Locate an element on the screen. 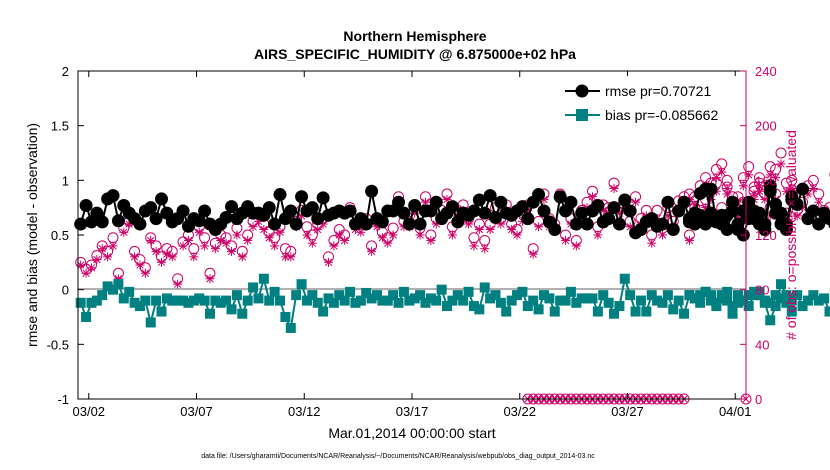  x-axis-label: Mar.01,2014 00:00:00 start is located at coordinates (411, 433).